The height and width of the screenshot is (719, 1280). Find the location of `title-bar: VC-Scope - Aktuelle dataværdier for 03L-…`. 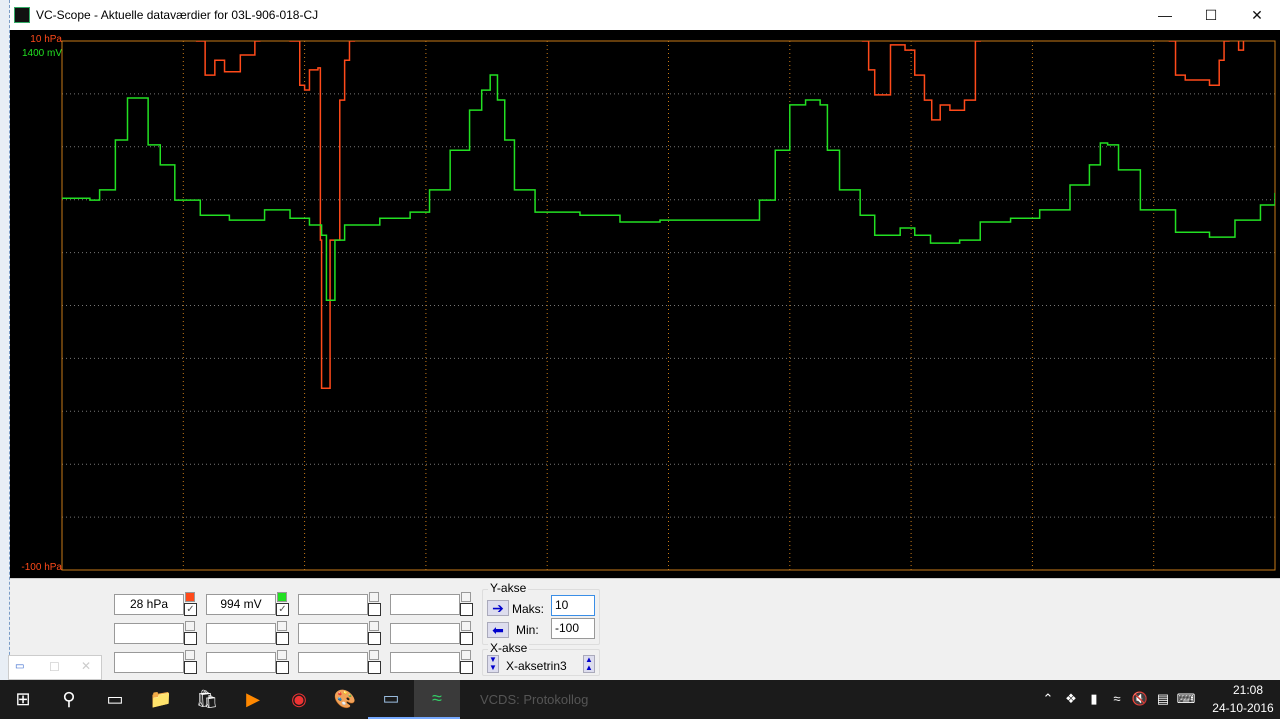

title-bar: VC-Scope - Aktuelle dataværdier for 03L-… is located at coordinates (645, 15).